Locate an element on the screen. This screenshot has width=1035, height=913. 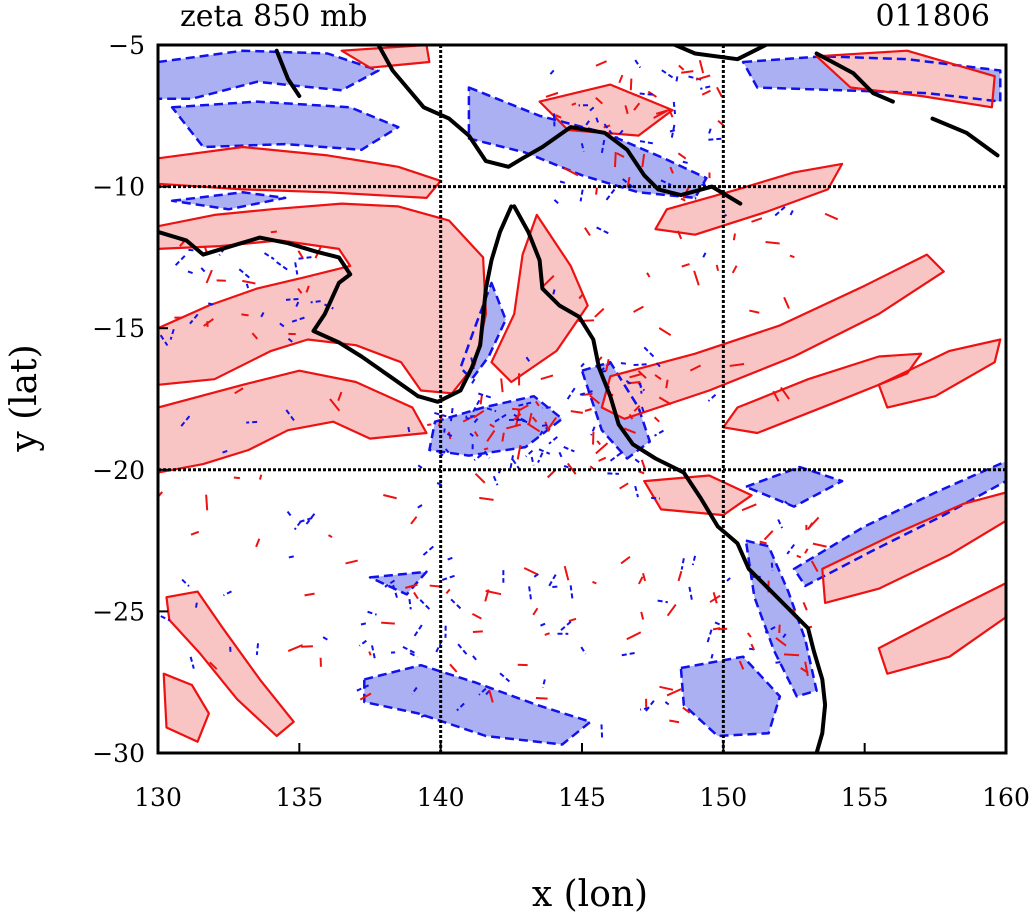
positive-region-ne-top-fill is located at coordinates (905, 79).